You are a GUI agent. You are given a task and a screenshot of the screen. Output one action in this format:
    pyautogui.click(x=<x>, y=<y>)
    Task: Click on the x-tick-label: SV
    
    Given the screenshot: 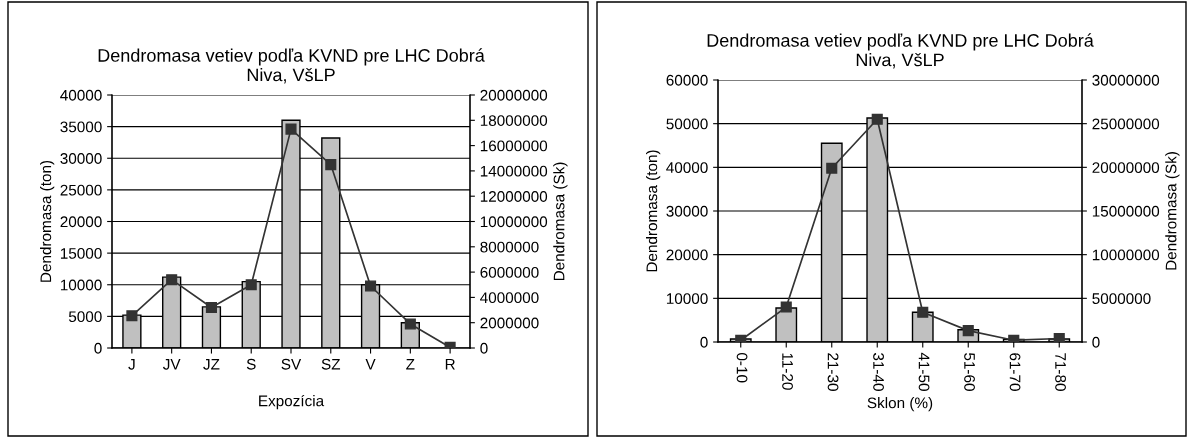 What is the action you would take?
    pyautogui.click(x=291, y=364)
    